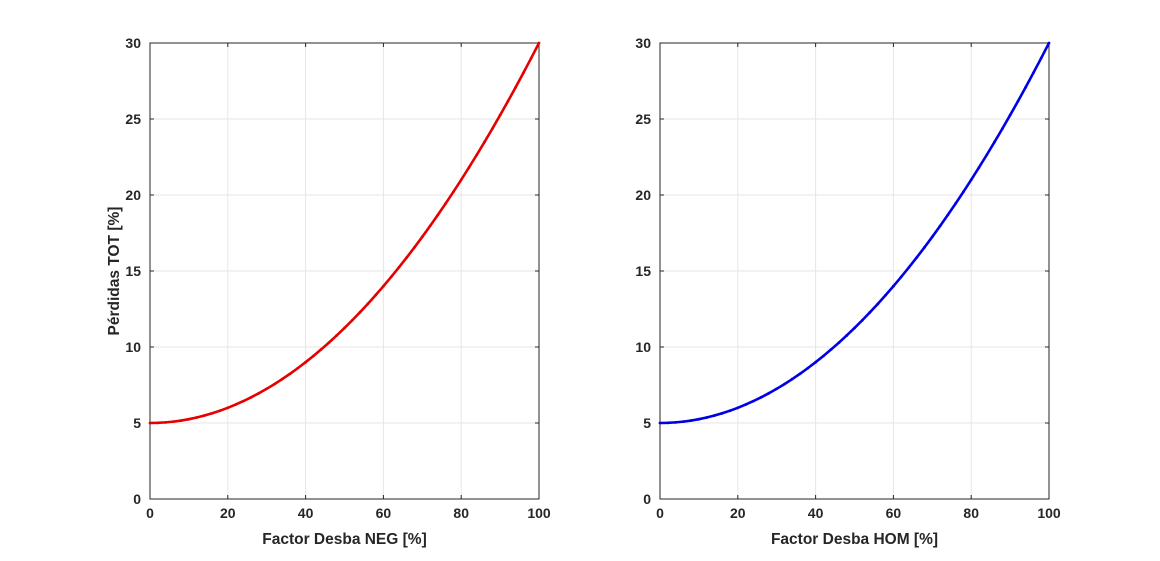 This screenshot has height=561, width=1160. I want to click on y-axis-label: Pérdidas TOT [%], so click(114, 271).